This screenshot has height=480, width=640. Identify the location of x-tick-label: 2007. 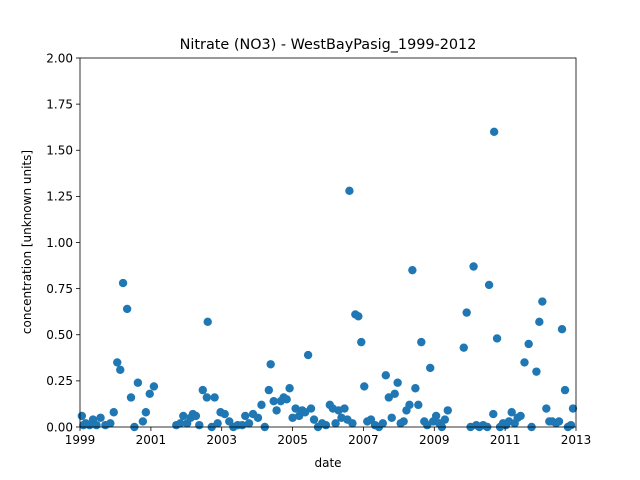
(363, 440).